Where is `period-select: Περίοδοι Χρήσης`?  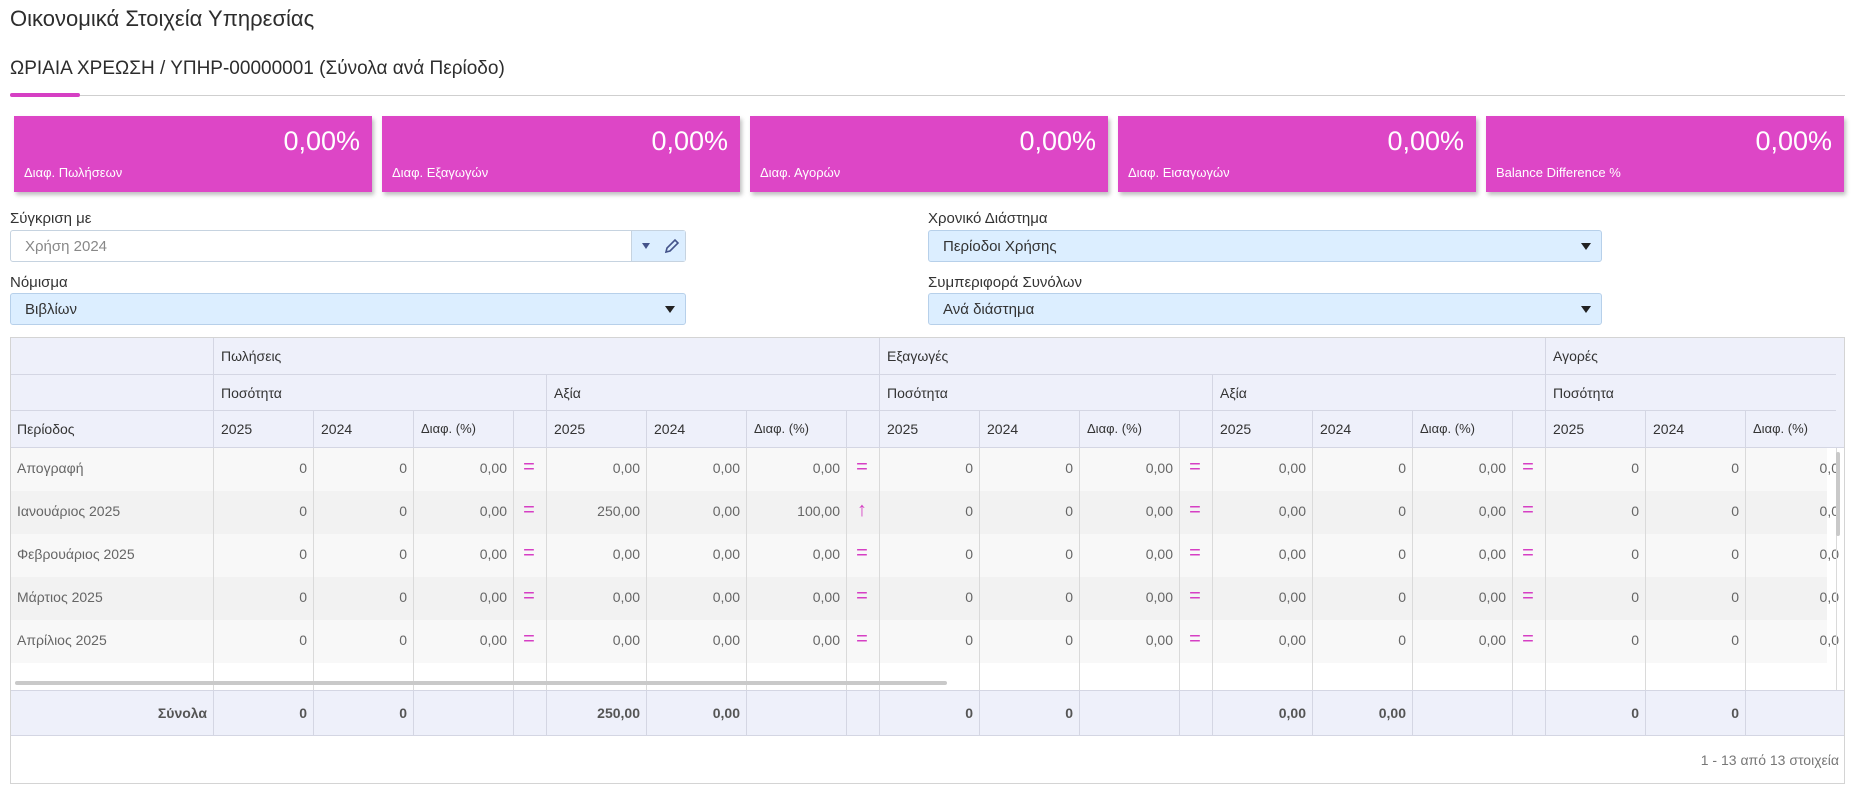
period-select: Περίοδοι Χρήσης is located at coordinates (1265, 246).